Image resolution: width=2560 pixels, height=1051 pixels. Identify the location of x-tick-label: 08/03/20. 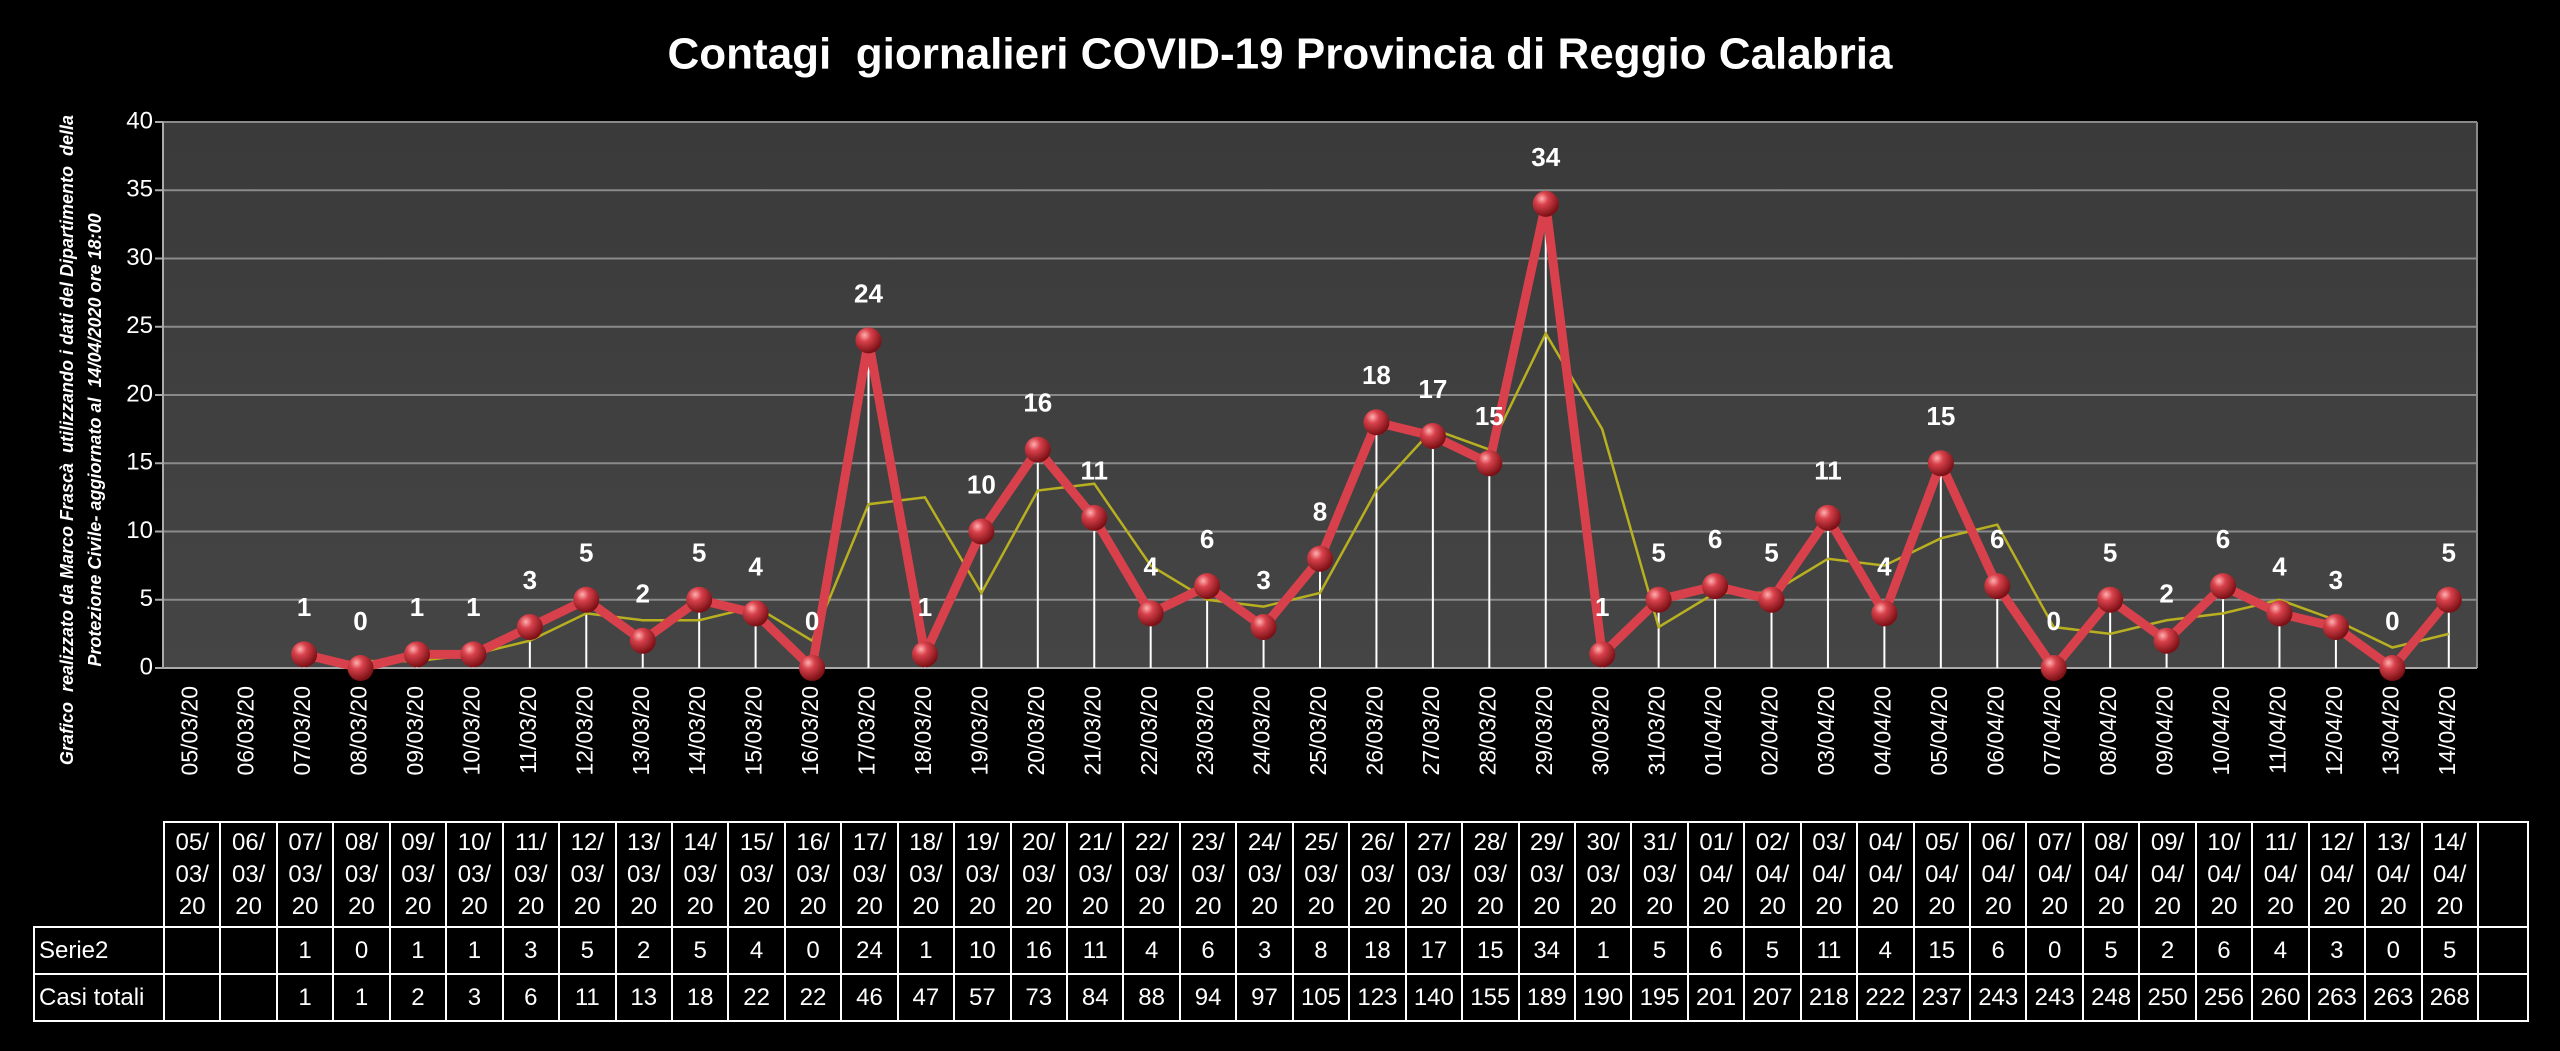
(359, 731).